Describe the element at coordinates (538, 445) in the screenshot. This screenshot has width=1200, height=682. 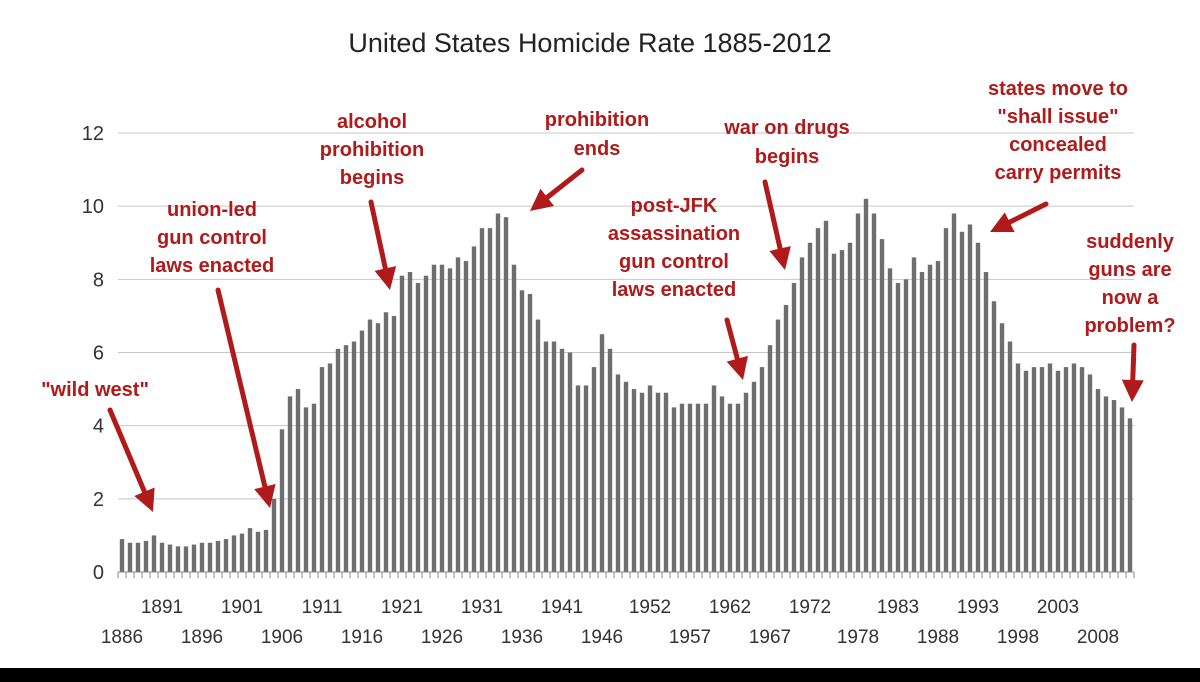
I see `bar-1938` at that location.